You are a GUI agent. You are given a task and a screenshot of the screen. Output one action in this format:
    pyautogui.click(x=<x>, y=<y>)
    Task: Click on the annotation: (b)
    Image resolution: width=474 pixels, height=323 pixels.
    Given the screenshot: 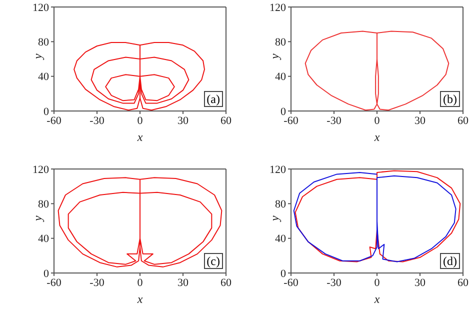 What is the action you would take?
    pyautogui.click(x=450, y=99)
    